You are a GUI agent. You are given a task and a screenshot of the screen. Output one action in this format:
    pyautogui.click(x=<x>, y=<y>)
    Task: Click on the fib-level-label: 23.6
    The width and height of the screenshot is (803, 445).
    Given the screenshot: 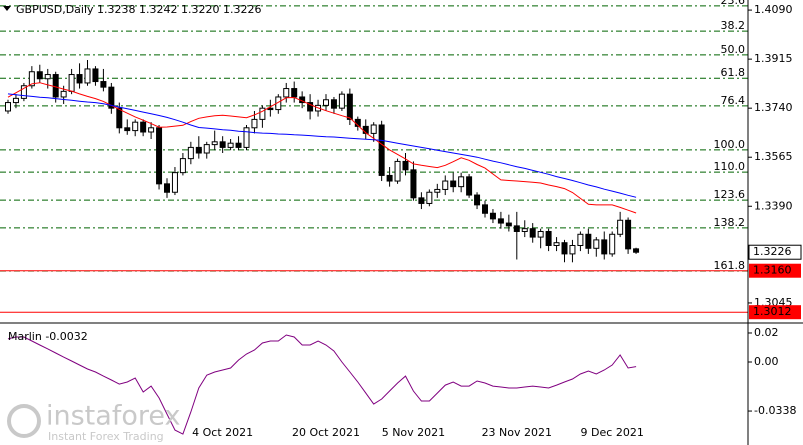 What is the action you would take?
    pyautogui.click(x=733, y=3)
    